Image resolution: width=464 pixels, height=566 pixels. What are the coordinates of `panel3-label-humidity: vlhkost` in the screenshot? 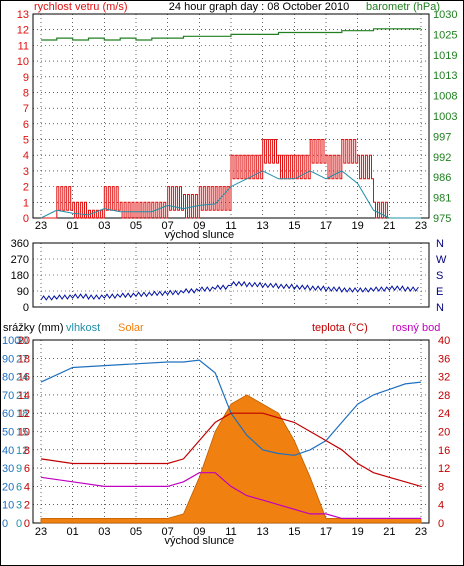 It's located at (83, 328).